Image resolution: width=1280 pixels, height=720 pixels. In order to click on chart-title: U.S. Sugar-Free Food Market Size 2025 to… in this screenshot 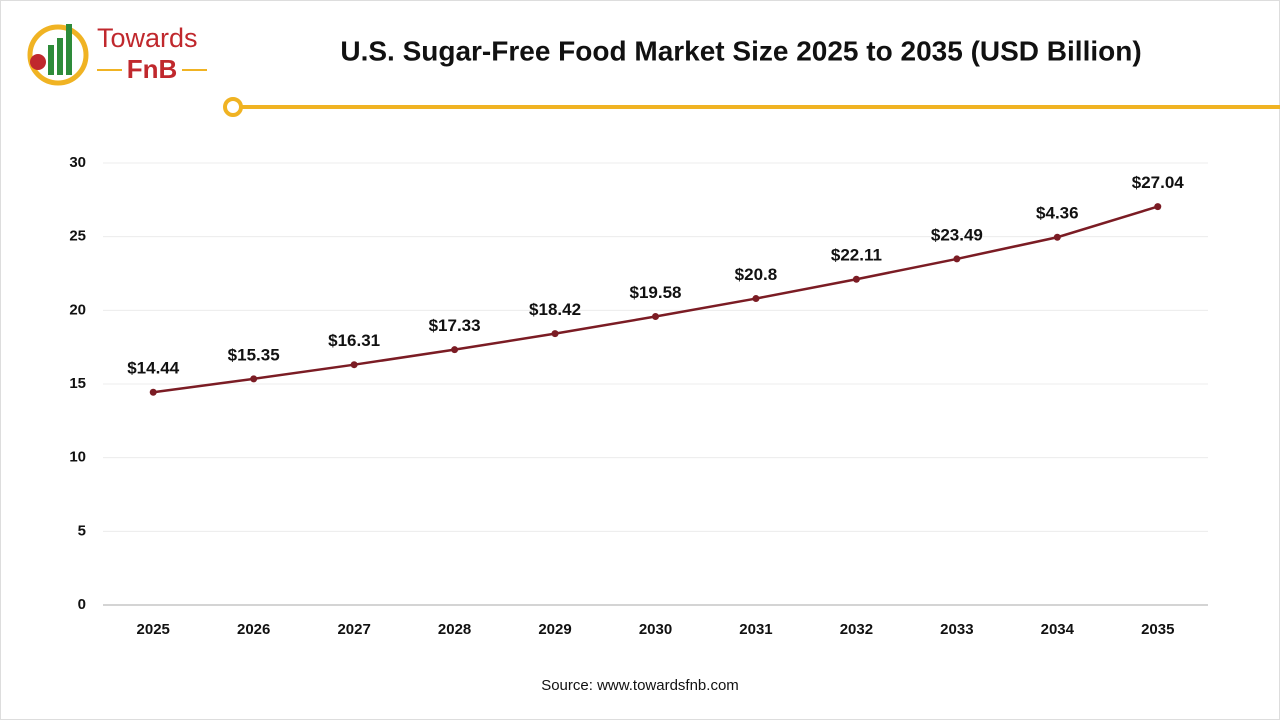, I will do `click(740, 50)`.